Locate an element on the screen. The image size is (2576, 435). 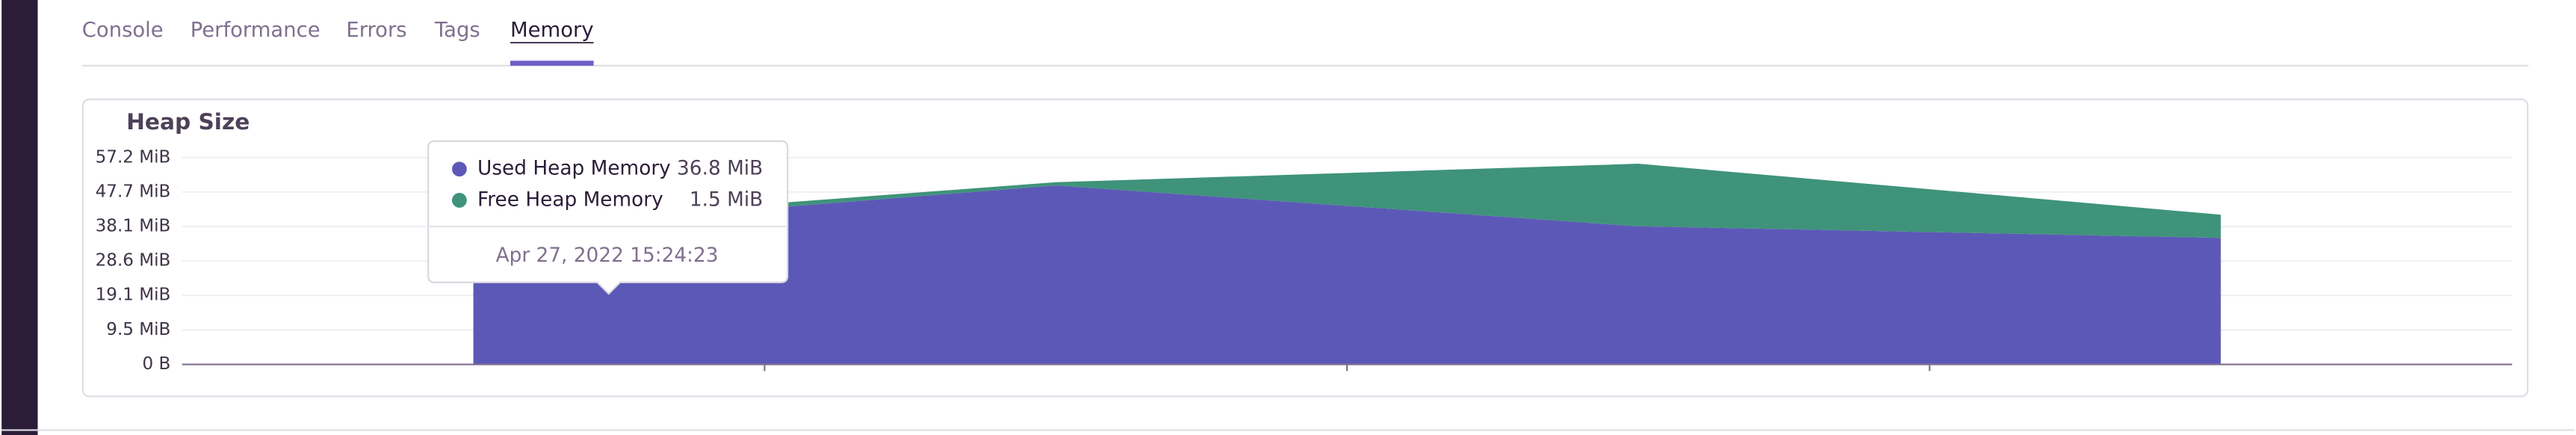
tooltip-box is located at coordinates (608, 217).